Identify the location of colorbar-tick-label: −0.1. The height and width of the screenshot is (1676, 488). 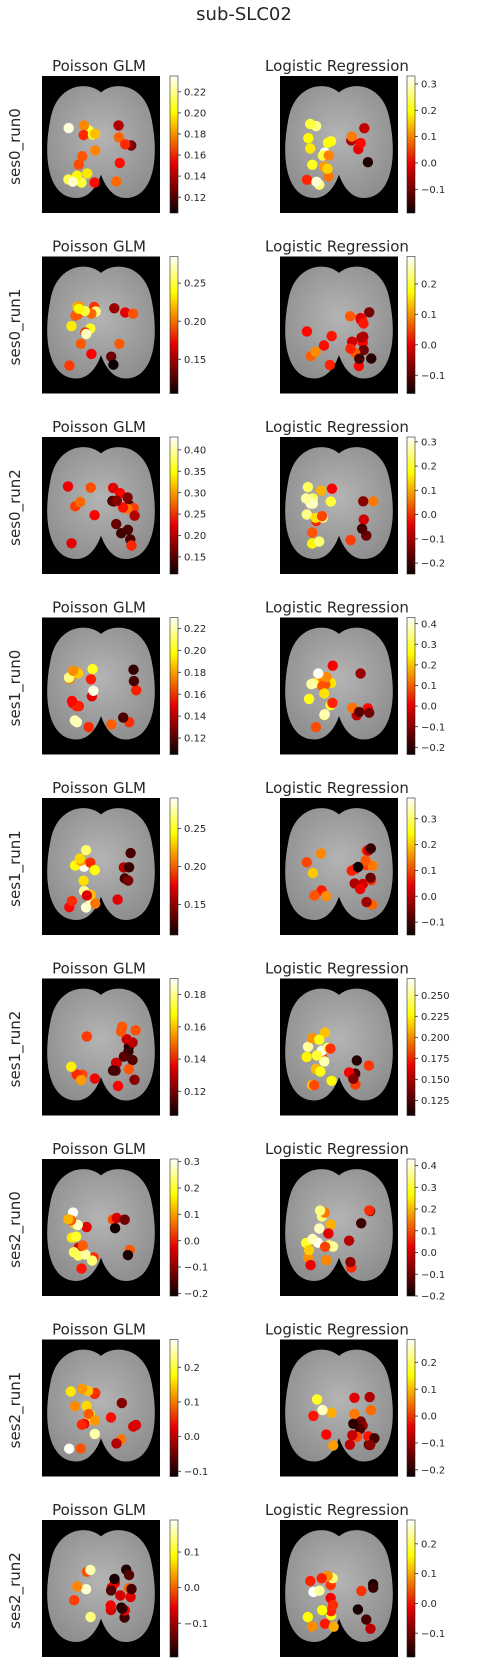
(196, 1268).